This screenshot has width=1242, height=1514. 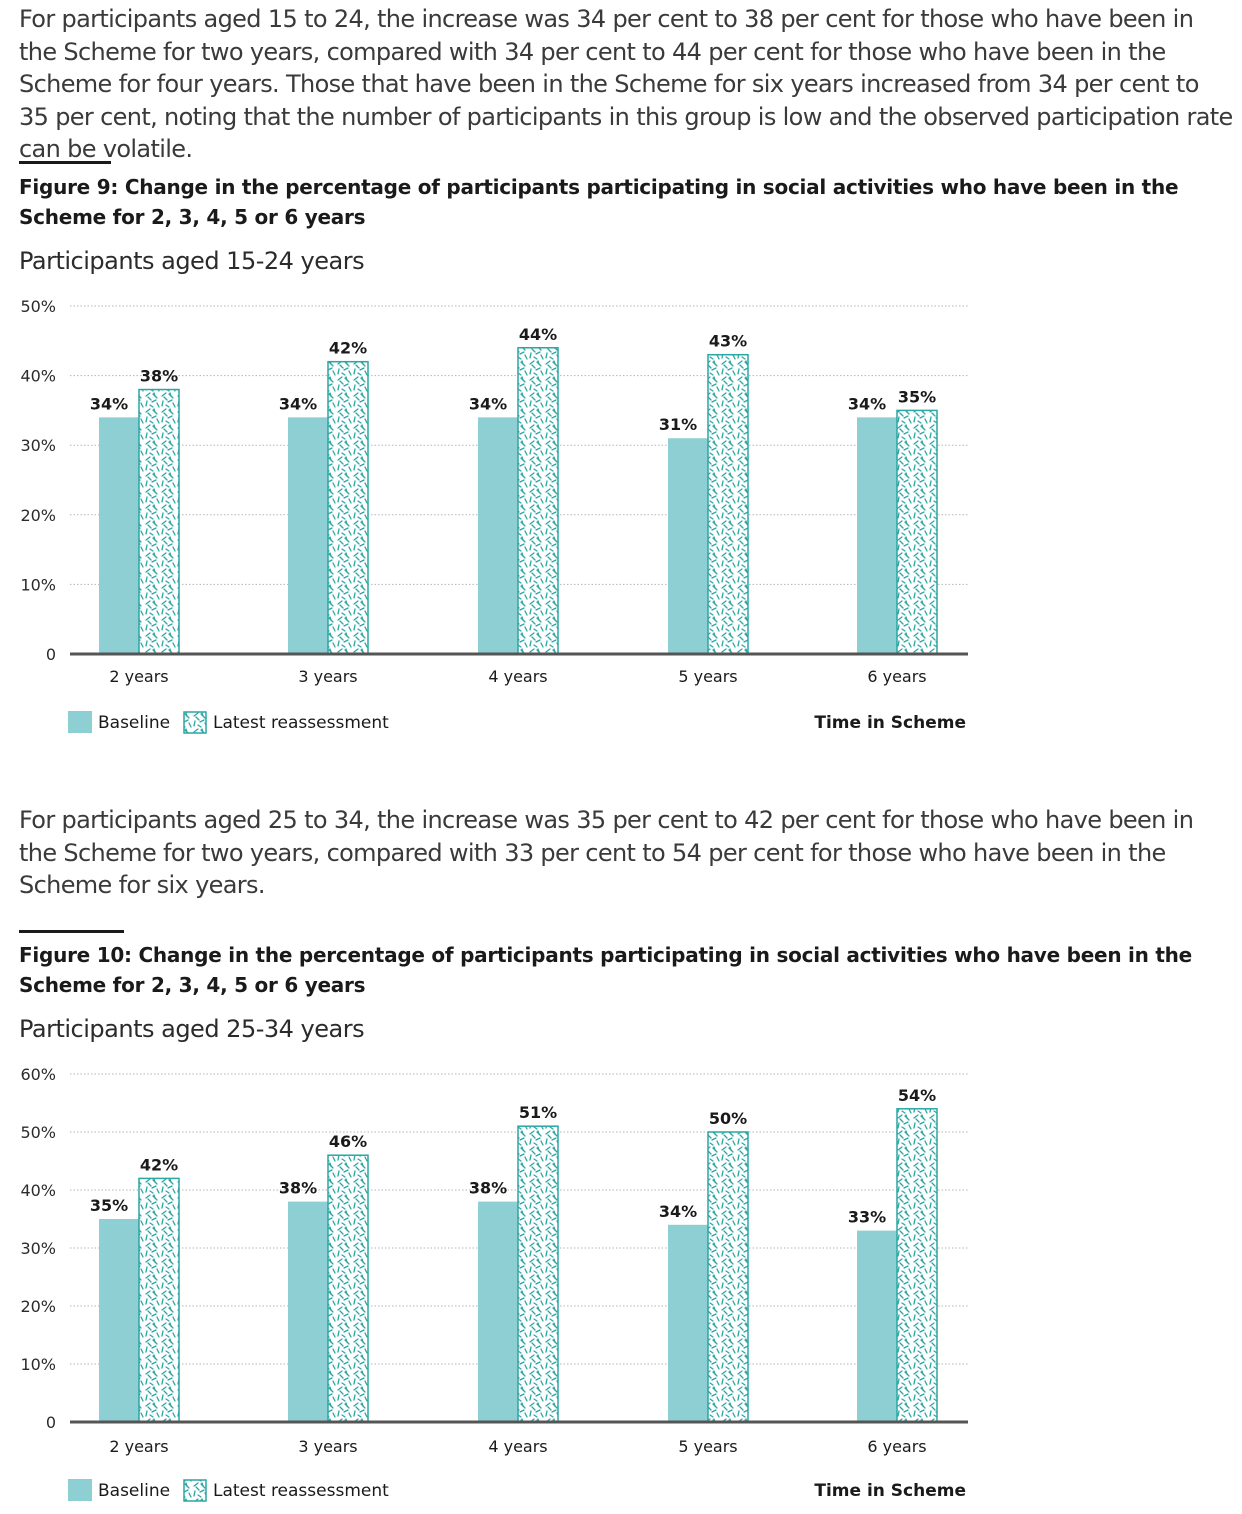 I want to click on figure-10-subtitle: Participants aged 25-34 years, so click(x=192, y=1029).